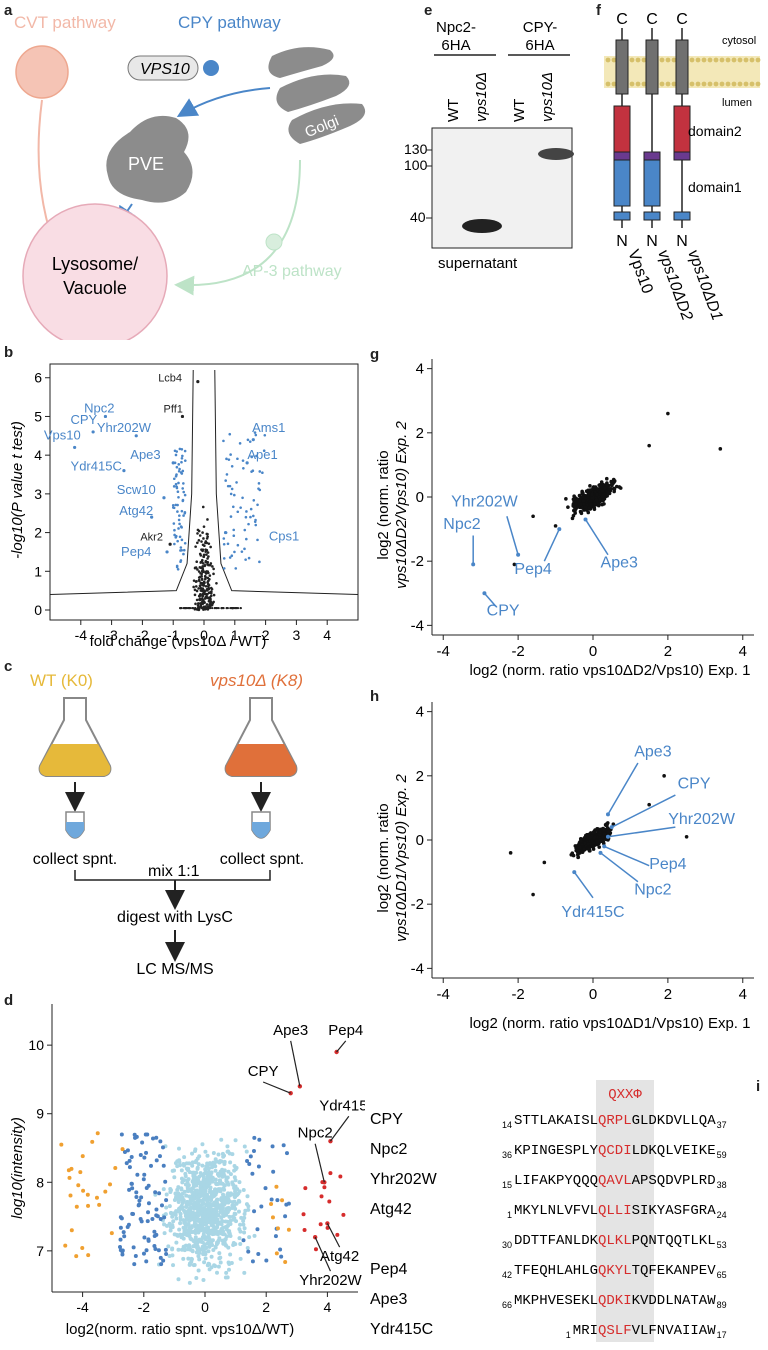 This screenshot has height=1350, width=768. Describe the element at coordinates (204, 635) in the screenshot. I see `volcano-x-tick: 0` at that location.